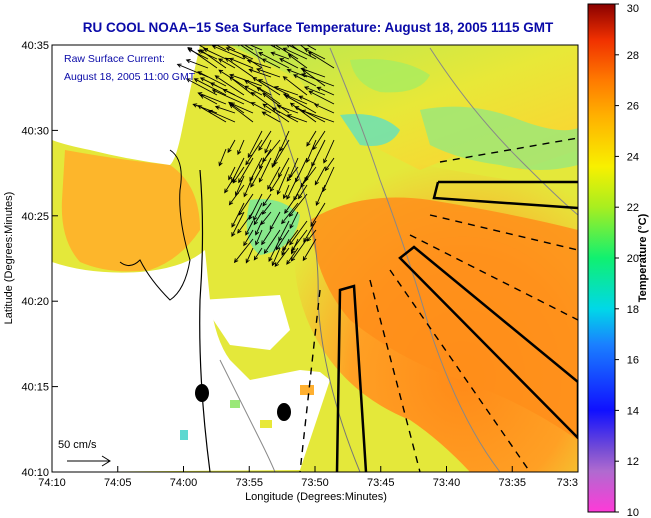 This screenshot has height=518, width=651. Describe the element at coordinates (633, 56) in the screenshot. I see `colorbar-tick-label: 28` at that location.